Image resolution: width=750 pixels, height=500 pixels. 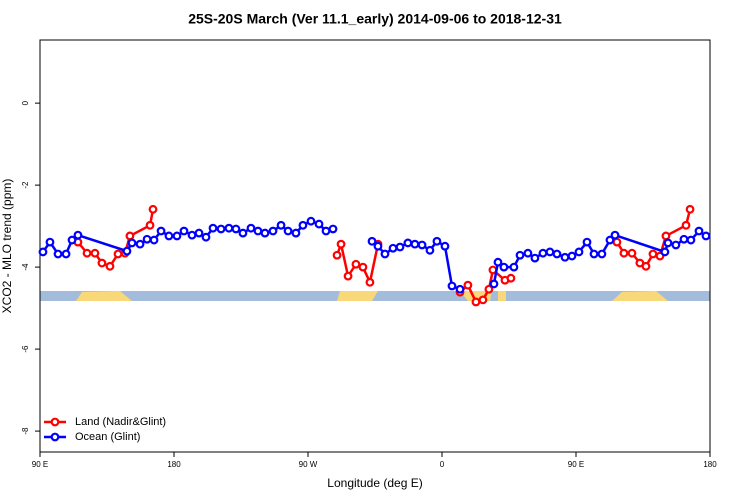 I want to click on legend-label: Ocean (Glint), so click(x=107, y=437).